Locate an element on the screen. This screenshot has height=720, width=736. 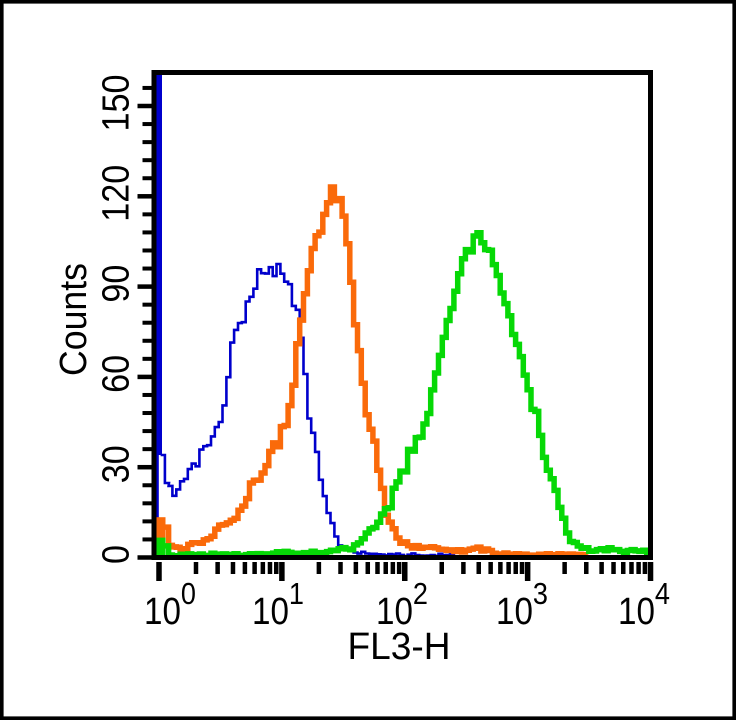
svg-text: 120 is located at coordinates (117, 193).